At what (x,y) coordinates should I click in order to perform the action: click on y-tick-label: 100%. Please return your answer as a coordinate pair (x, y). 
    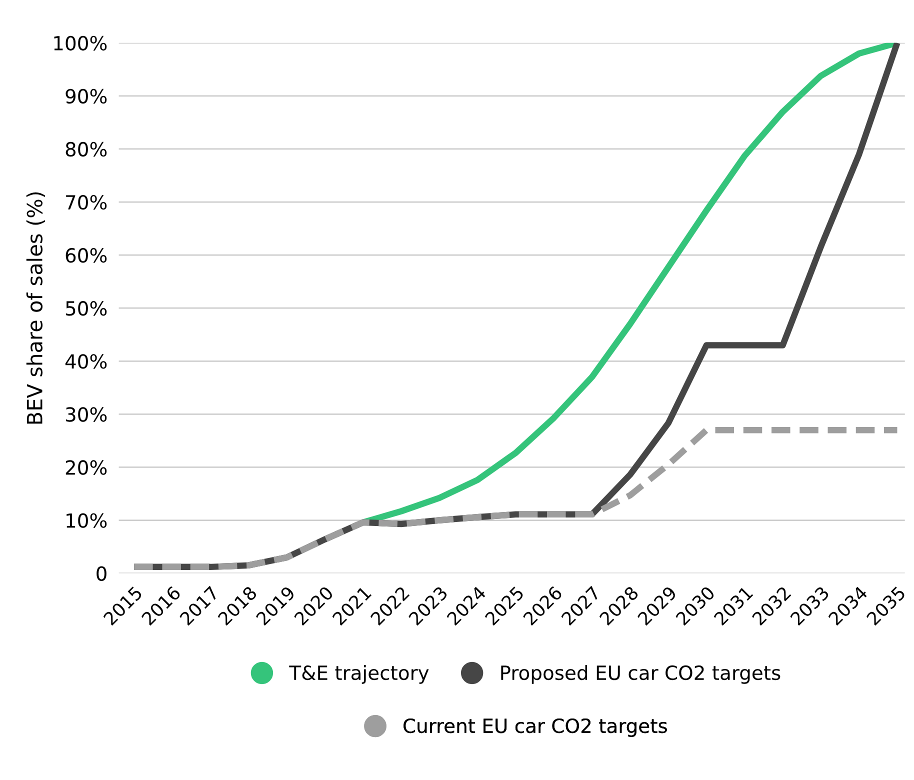
    Looking at the image, I should click on (80, 43).